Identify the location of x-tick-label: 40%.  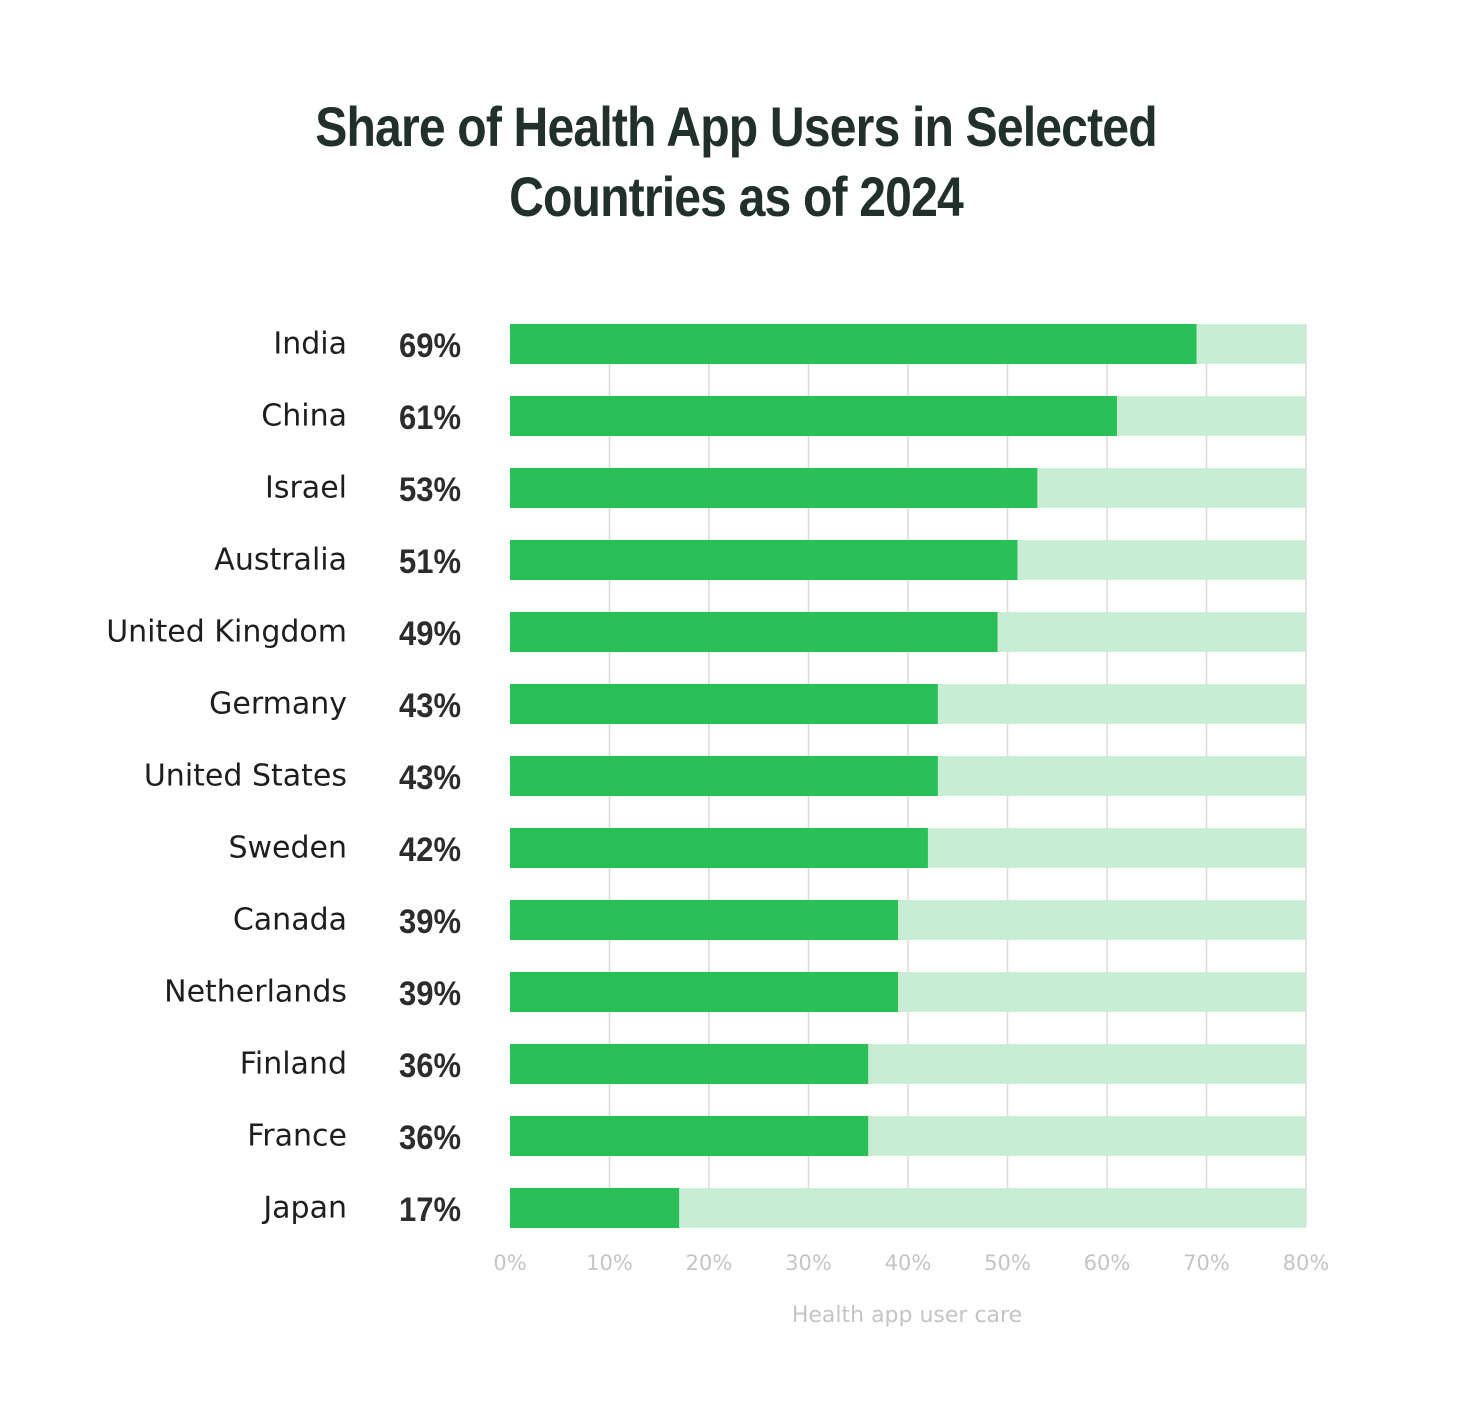
(908, 1263).